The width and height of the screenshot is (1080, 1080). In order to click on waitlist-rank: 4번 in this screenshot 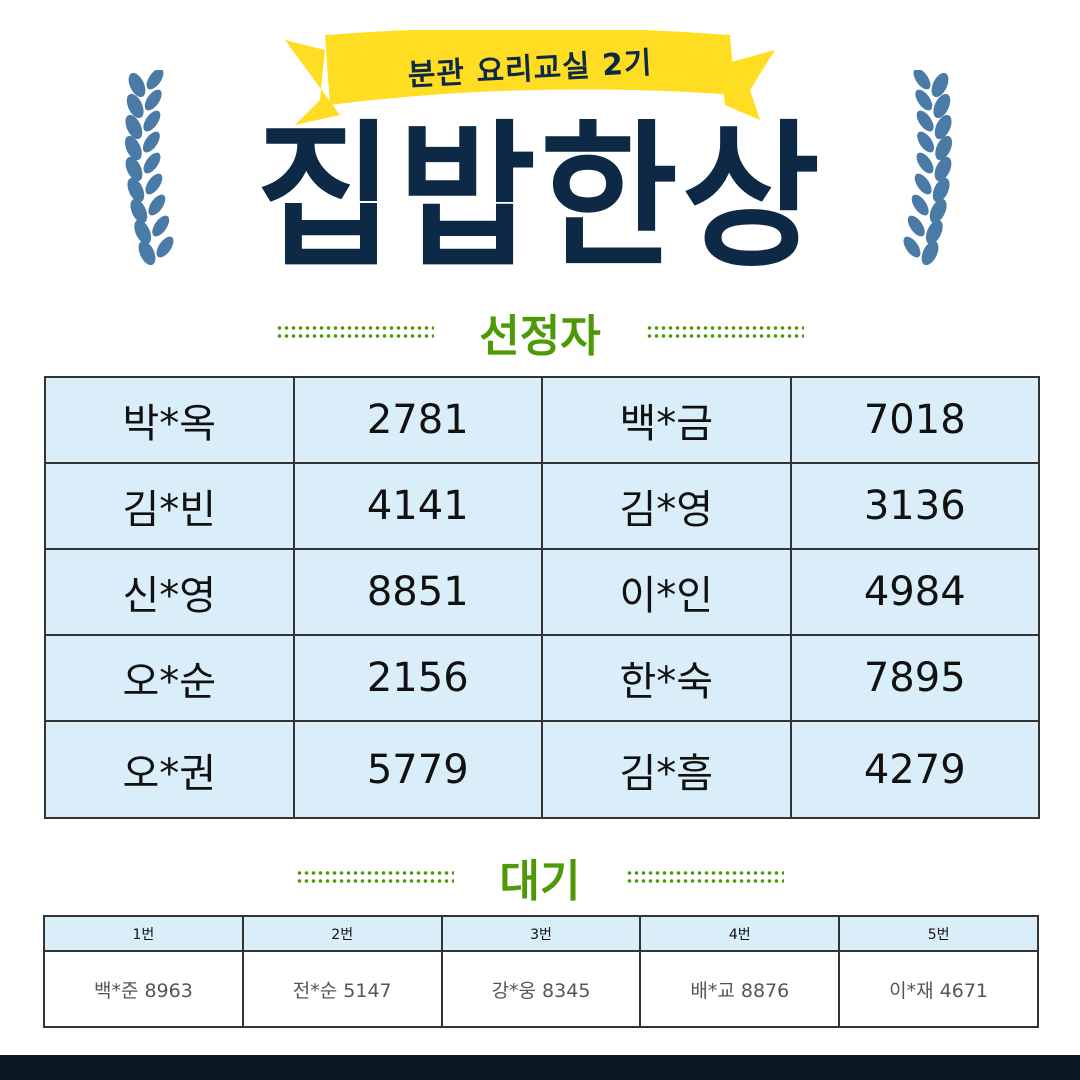, I will do `click(740, 933)`.